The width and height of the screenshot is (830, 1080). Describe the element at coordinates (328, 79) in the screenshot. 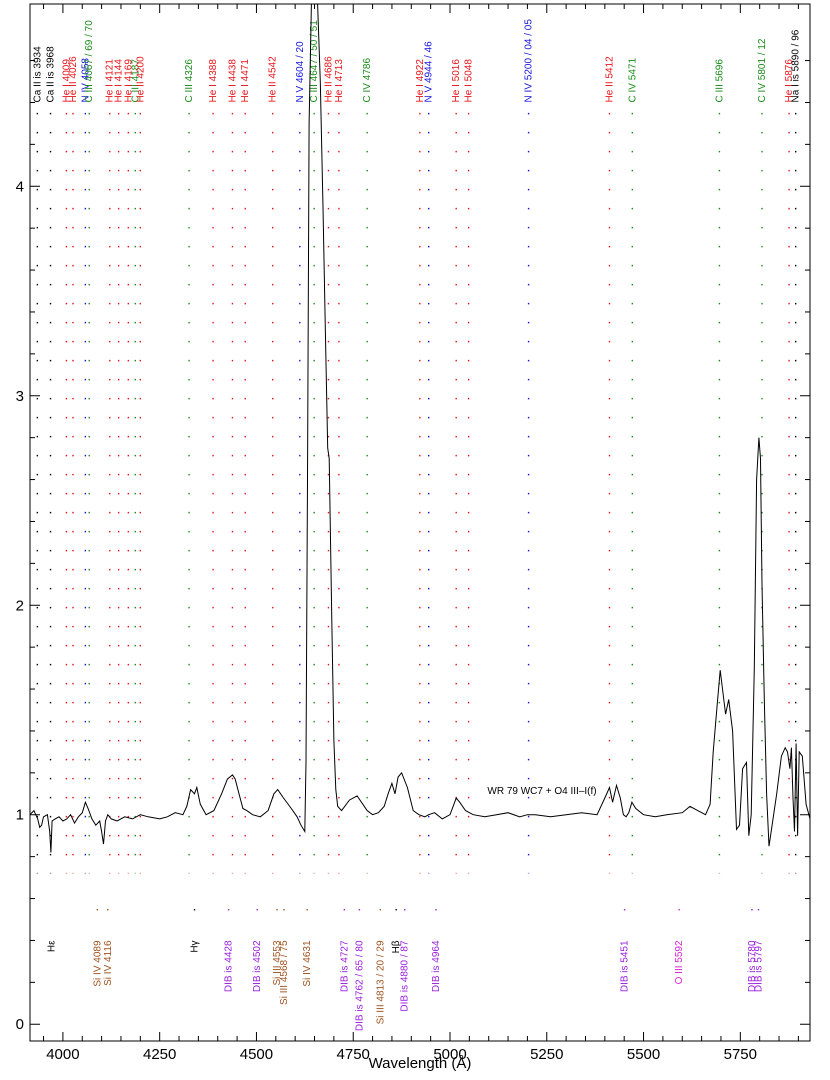

I see `line-id-label: He II 4686` at that location.